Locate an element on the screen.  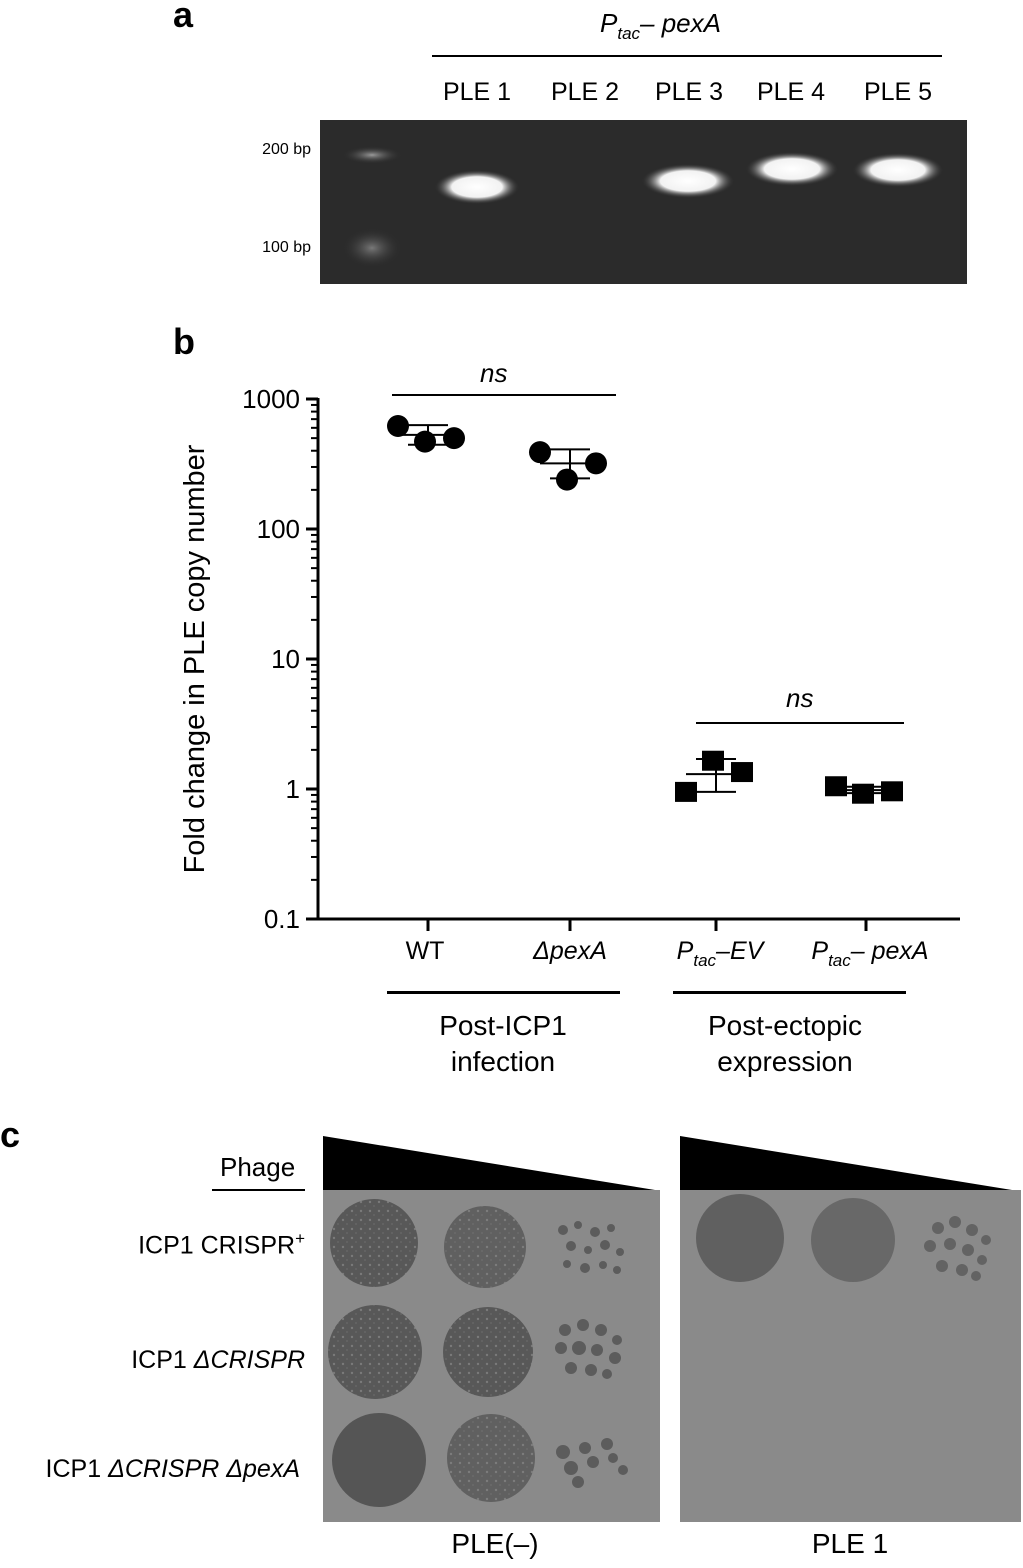
group1-label: Post-ICP1 infection is located at coordinates (503, 1044).